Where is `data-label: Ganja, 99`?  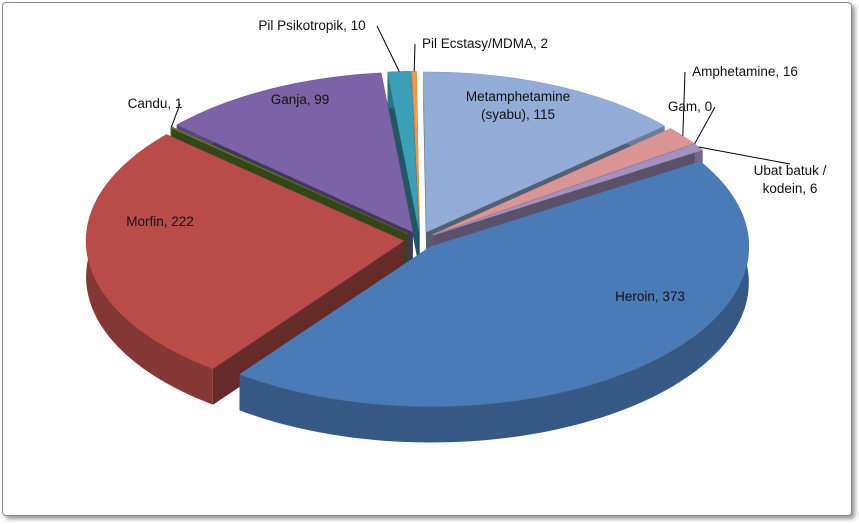 data-label: Ganja, 99 is located at coordinates (300, 99).